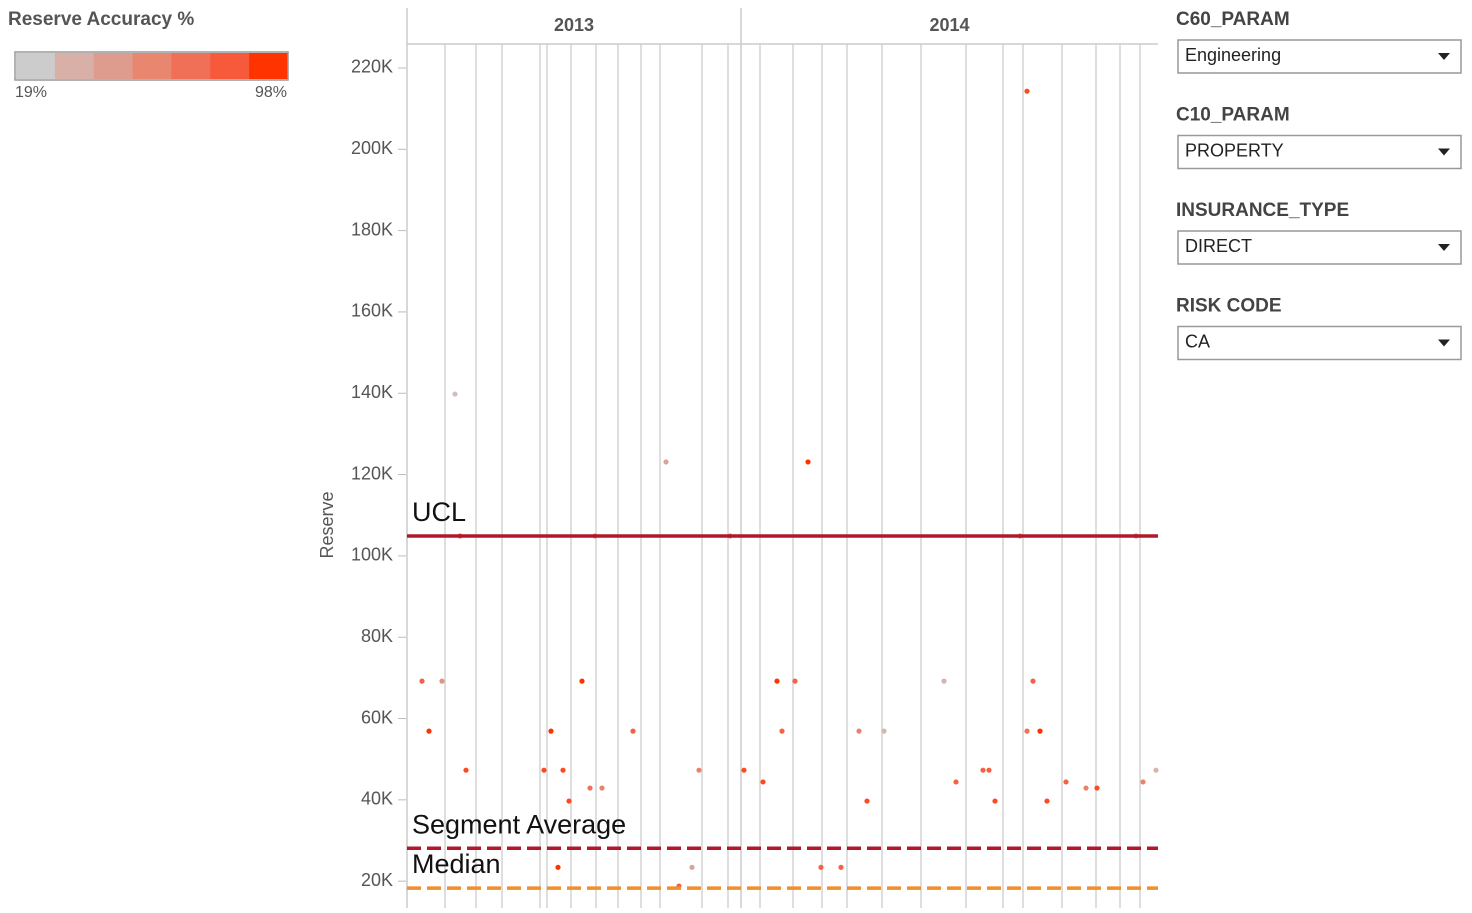 This screenshot has height=913, width=1472. What do you see at coordinates (377, 717) in the screenshot?
I see `y-tick-label: 60K` at bounding box center [377, 717].